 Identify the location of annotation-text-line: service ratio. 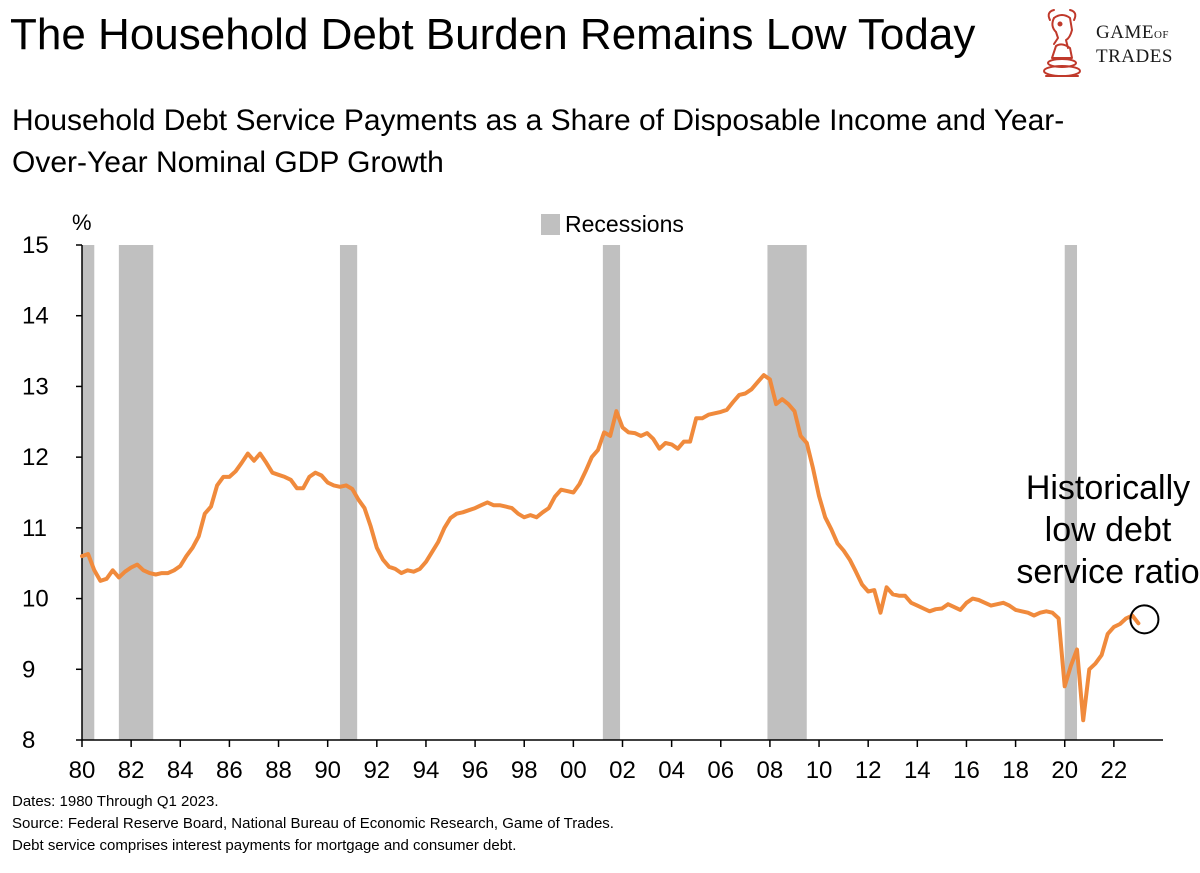
(1107, 572).